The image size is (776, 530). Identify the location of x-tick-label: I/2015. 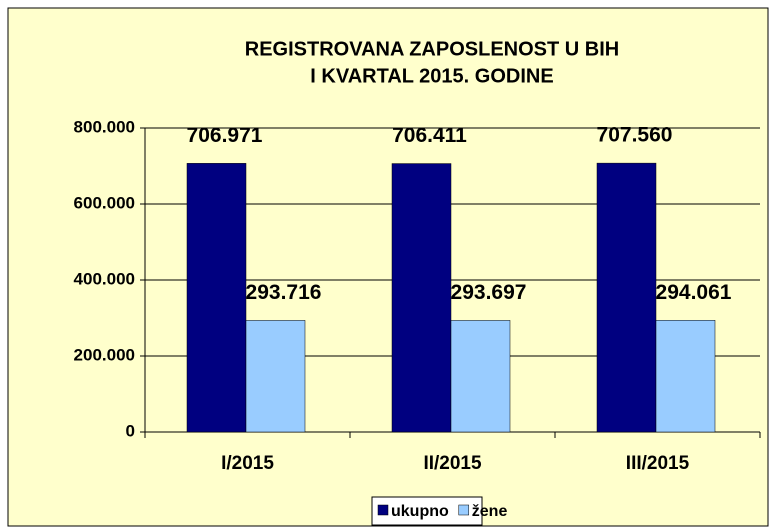
(247, 463).